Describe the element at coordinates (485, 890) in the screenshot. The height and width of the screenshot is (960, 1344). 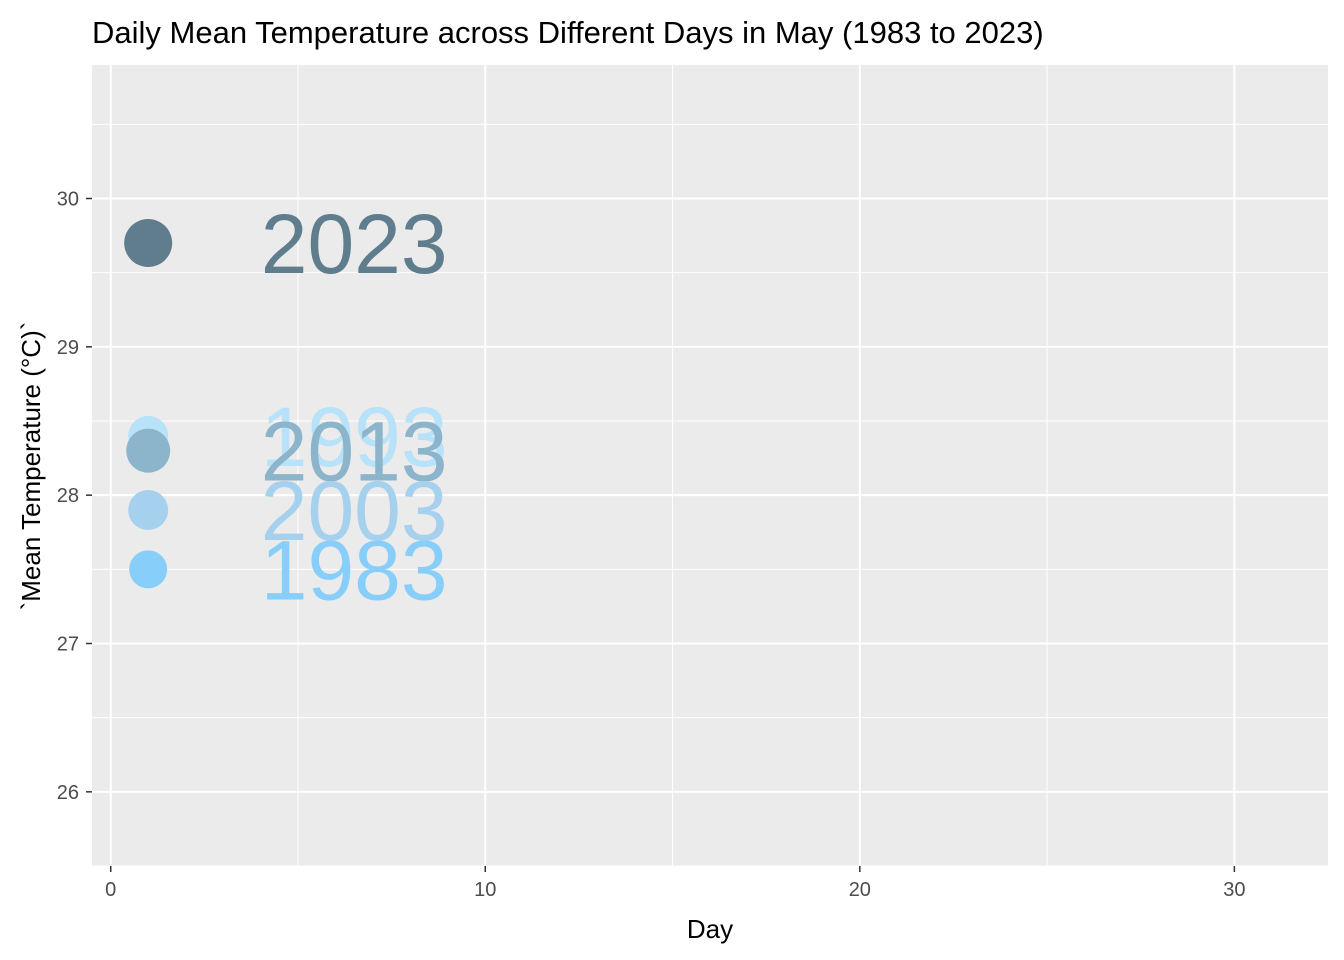
I see `x-tick-label: 10` at that location.